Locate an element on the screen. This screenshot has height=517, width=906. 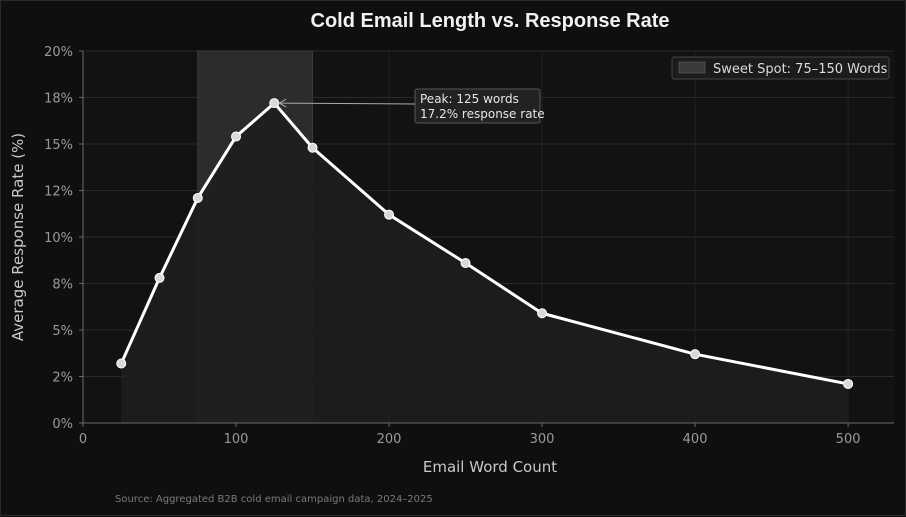
x-tick-label: 500 is located at coordinates (848, 439).